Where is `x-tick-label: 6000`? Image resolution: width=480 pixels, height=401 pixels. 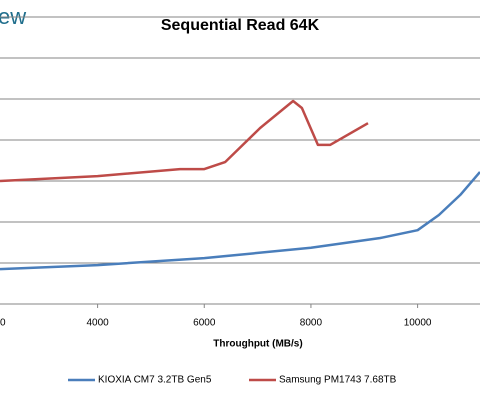
x-tick-label: 6000 is located at coordinates (204, 323).